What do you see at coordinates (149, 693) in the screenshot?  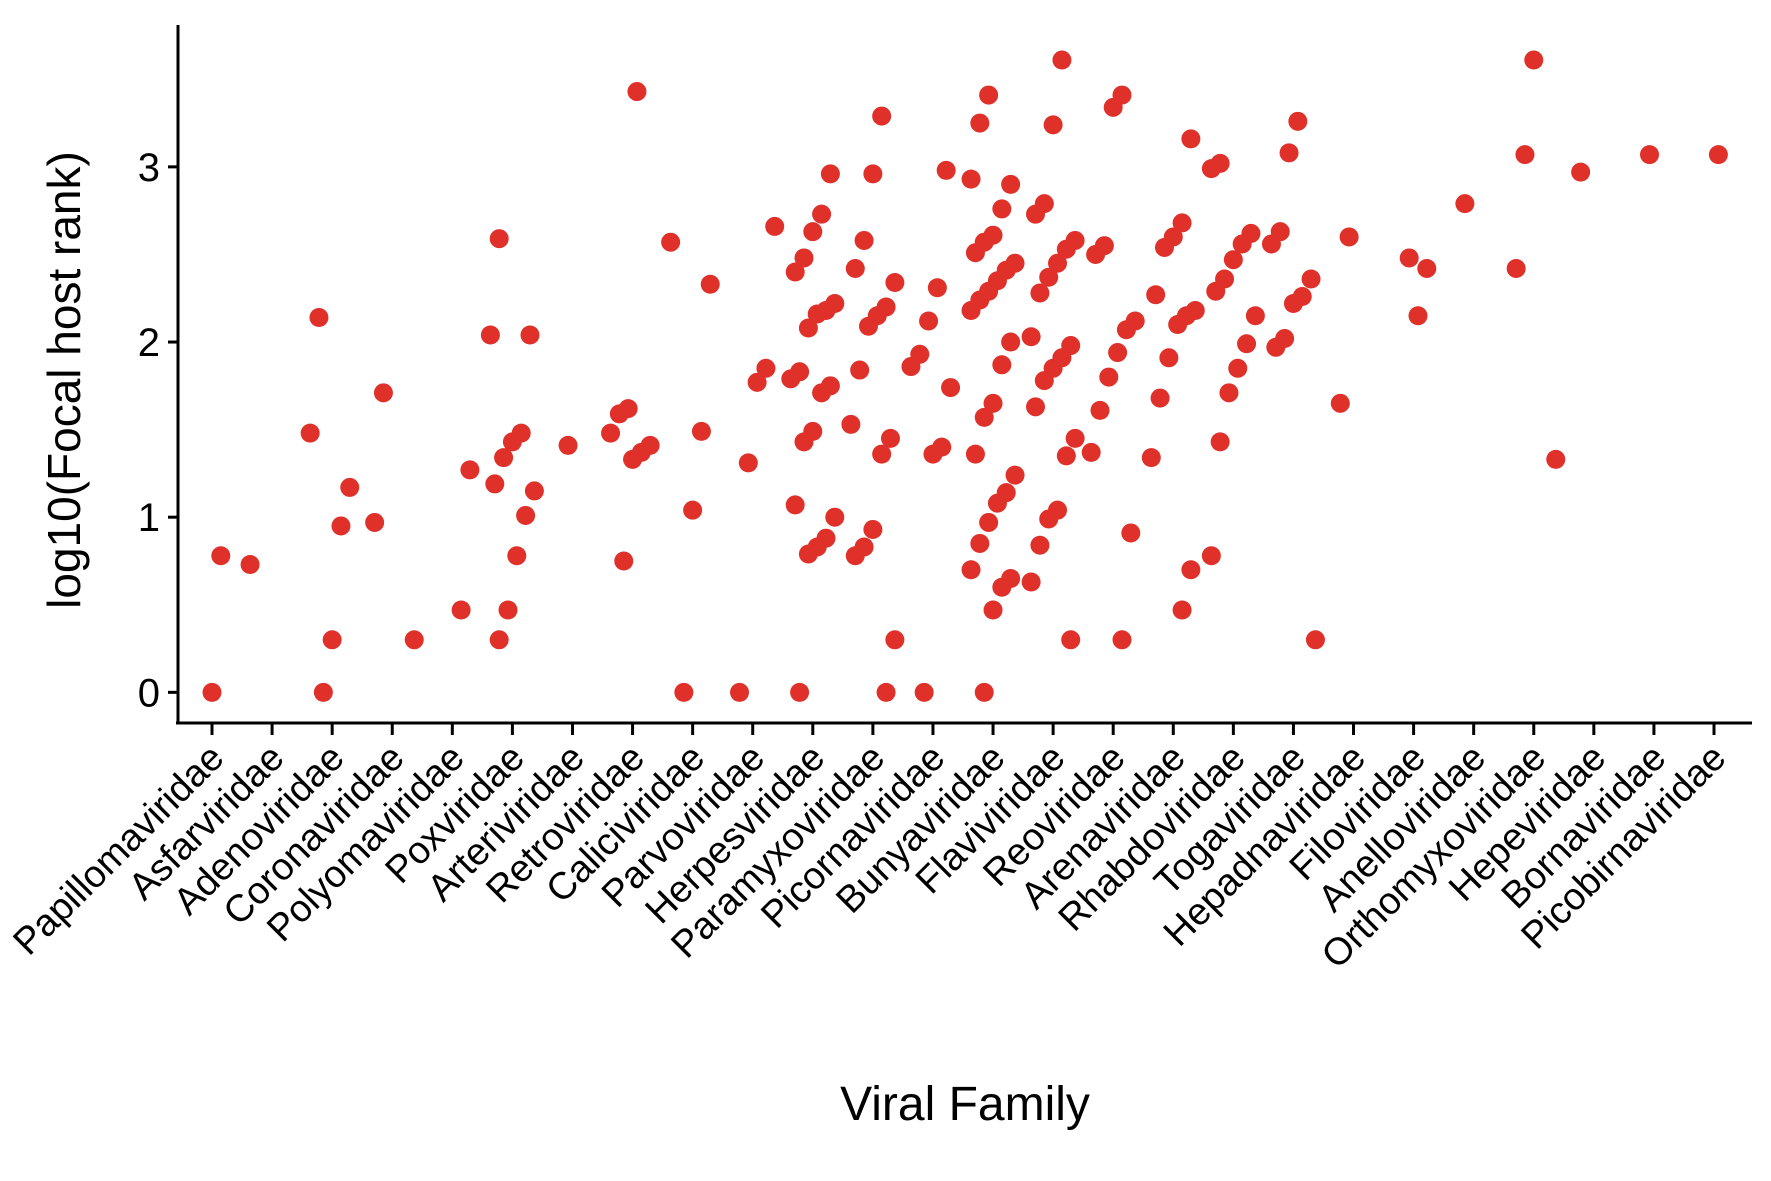 I see `y-tick-label: 0` at bounding box center [149, 693].